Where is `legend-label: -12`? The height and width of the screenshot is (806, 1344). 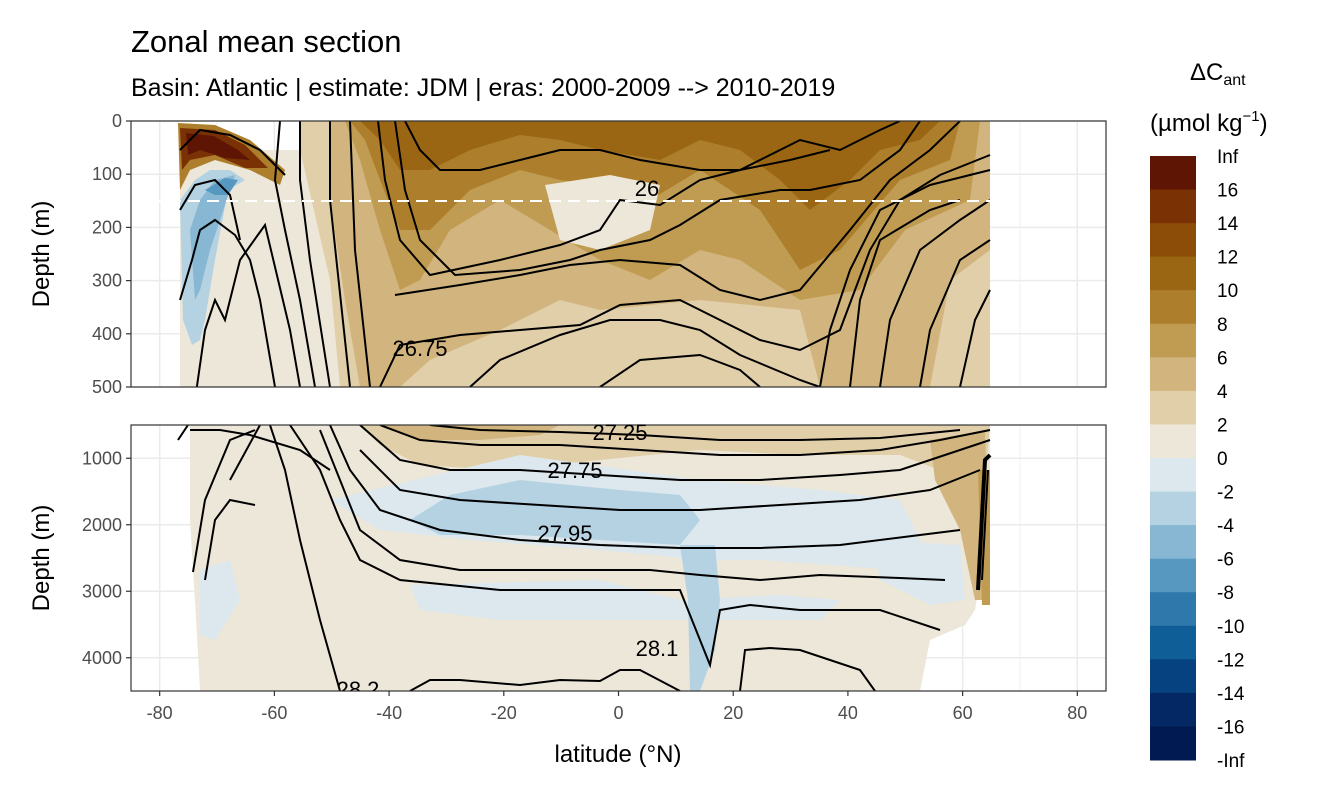
legend-label: -12 is located at coordinates (1230, 660).